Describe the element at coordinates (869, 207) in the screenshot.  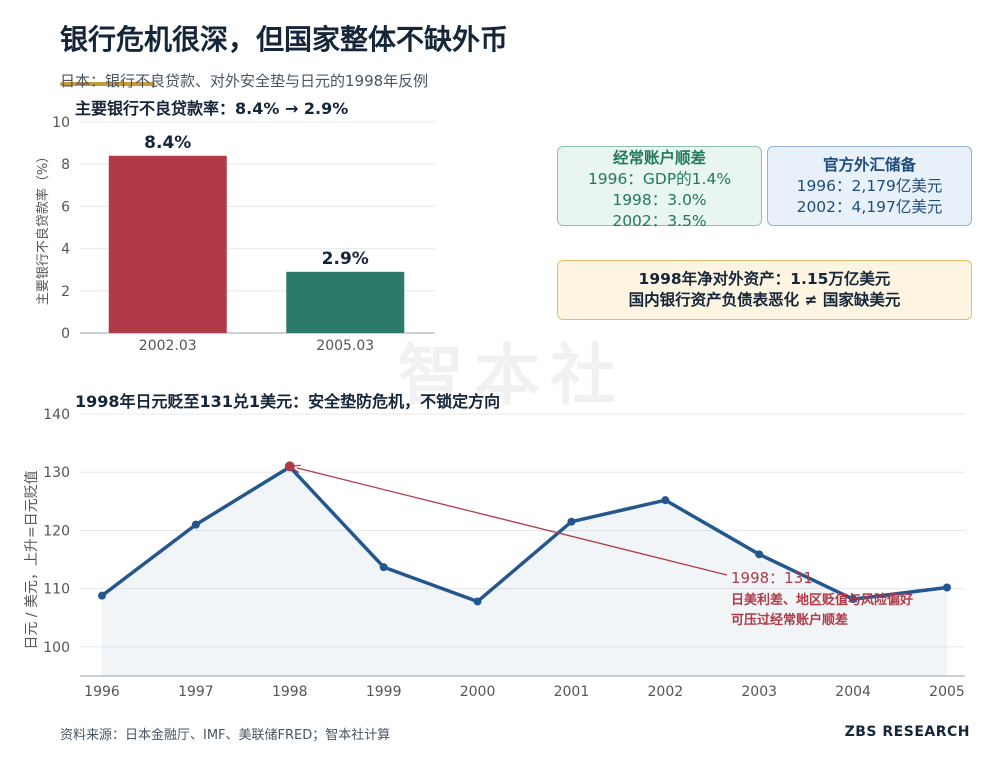
I see `reserves-line: 2002：4,197亿美元` at that location.